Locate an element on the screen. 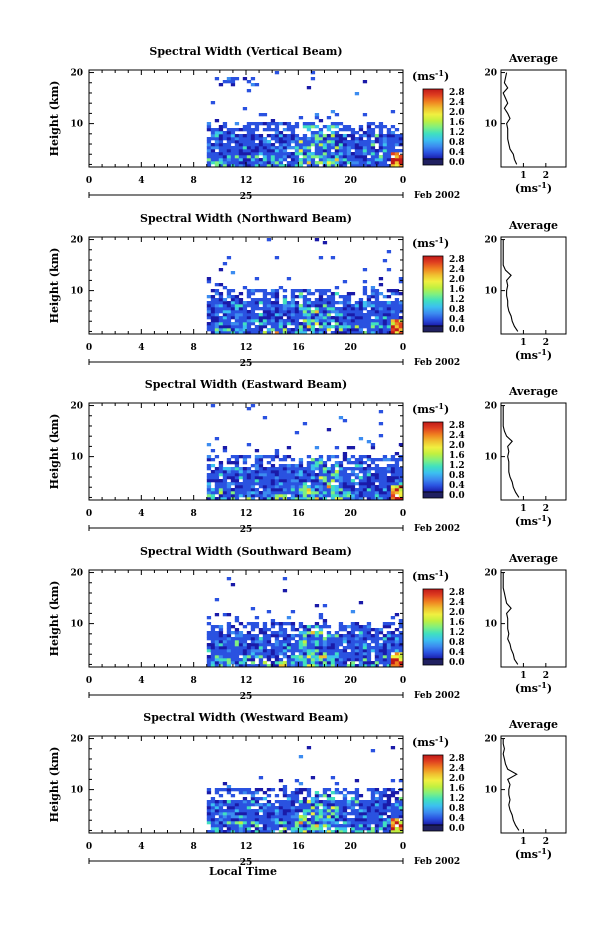 The height and width of the screenshot is (933, 616). day-label: 25 is located at coordinates (246, 197).